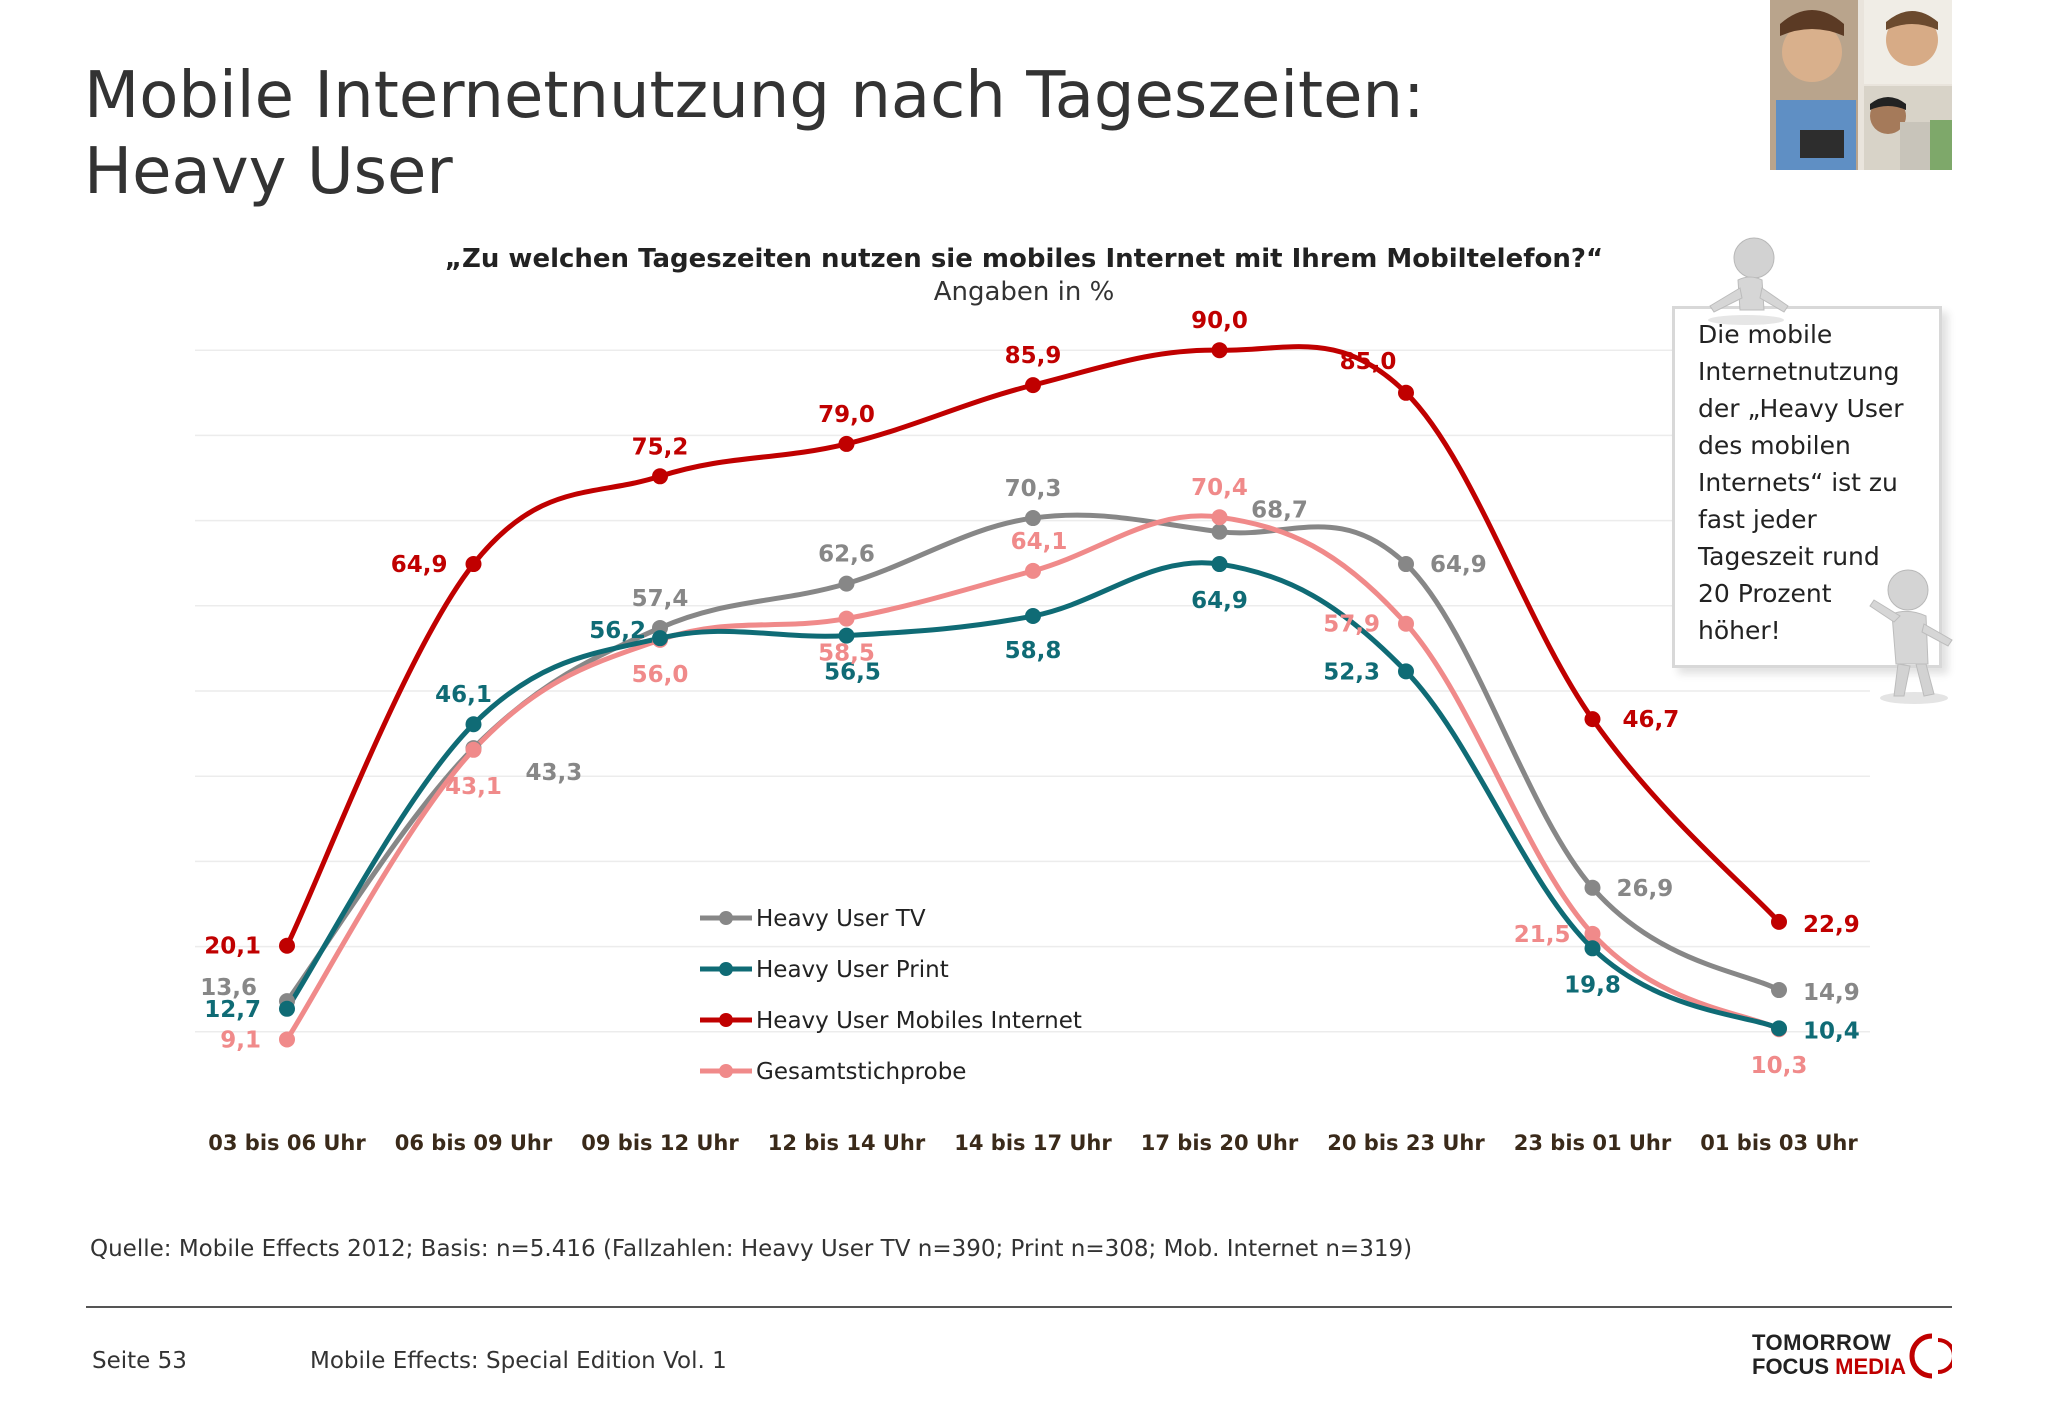 The width and height of the screenshot is (2048, 1418). Describe the element at coordinates (1024, 292) in the screenshot. I see `chart-subtitle: Angaben in %` at that location.